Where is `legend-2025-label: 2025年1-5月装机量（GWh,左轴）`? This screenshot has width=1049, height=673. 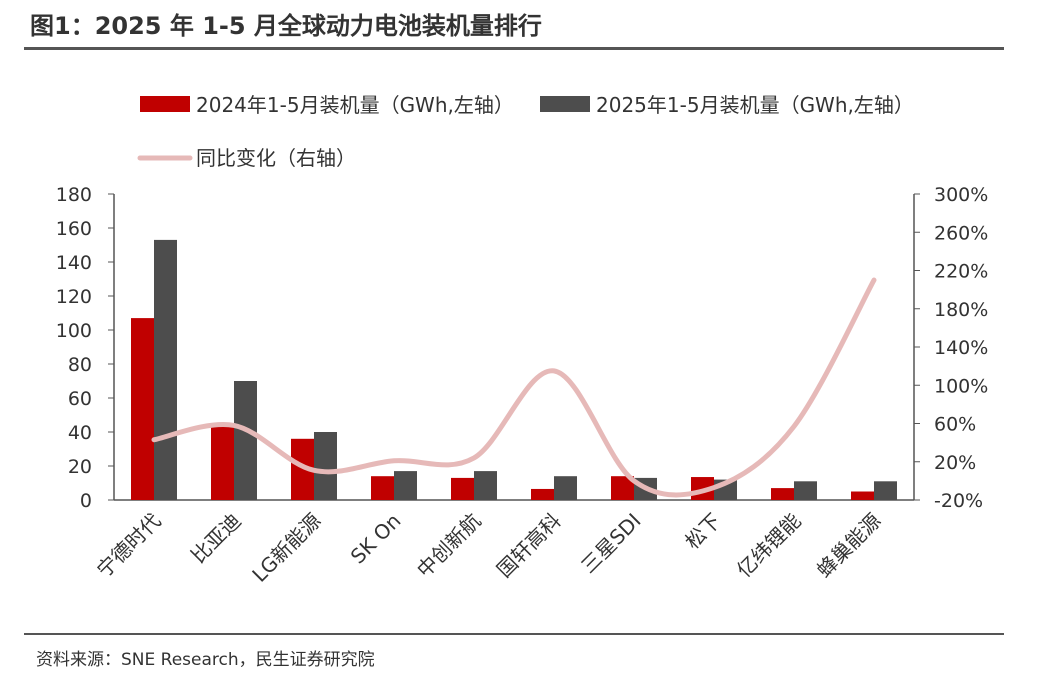 legend-2025-label: 2025年1-5月装机量（GWh,左轴） is located at coordinates (755, 105).